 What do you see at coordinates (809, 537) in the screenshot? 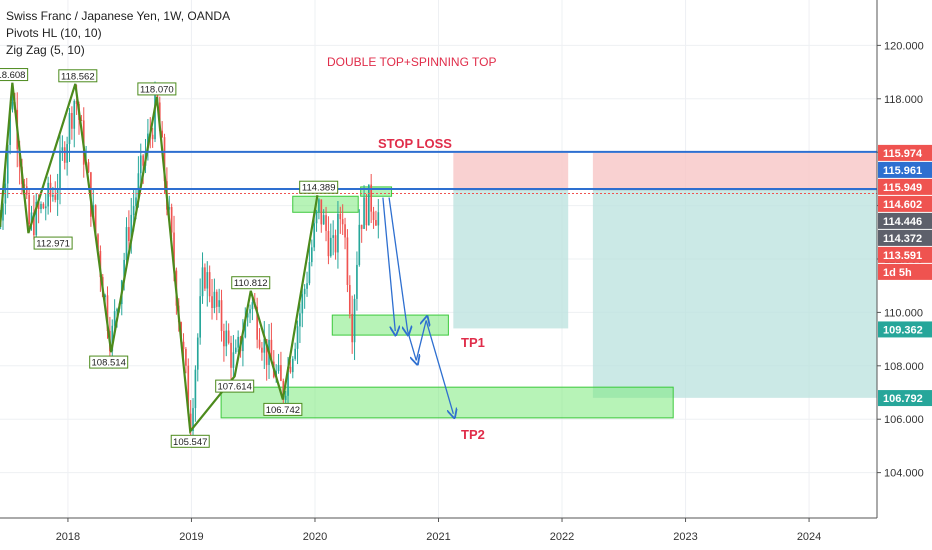
I see `time-tick-label: 2024` at bounding box center [809, 537].